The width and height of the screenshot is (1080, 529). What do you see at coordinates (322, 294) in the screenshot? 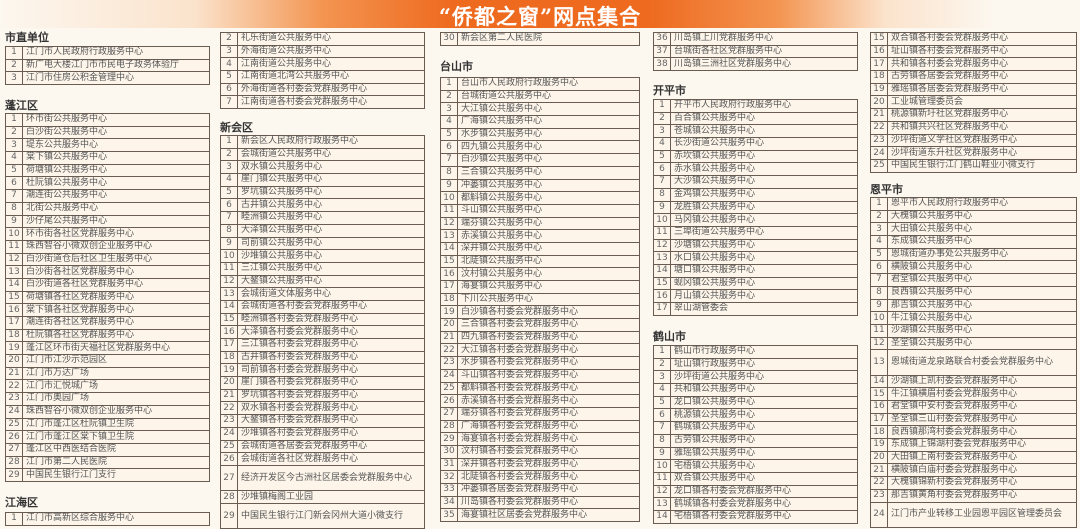
I see `table-row: 13 会城街道文体服务中心` at bounding box center [322, 294].